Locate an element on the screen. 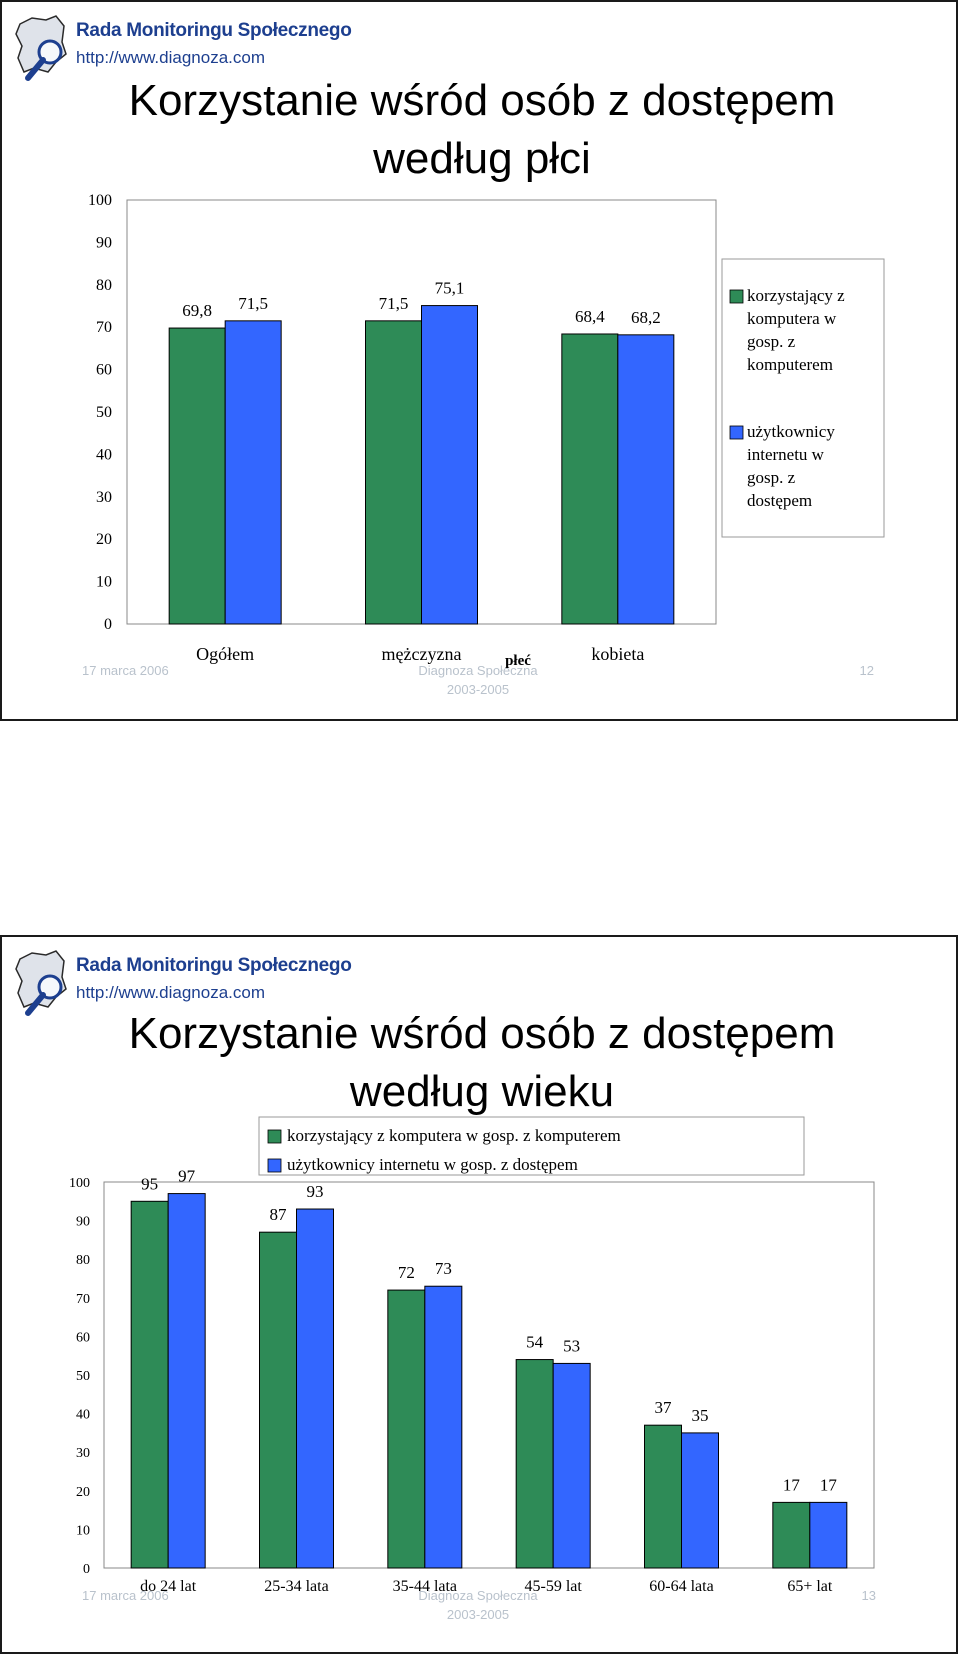 This screenshot has width=960, height=1654. x-tick-label: mężczyzna is located at coordinates (422, 654).